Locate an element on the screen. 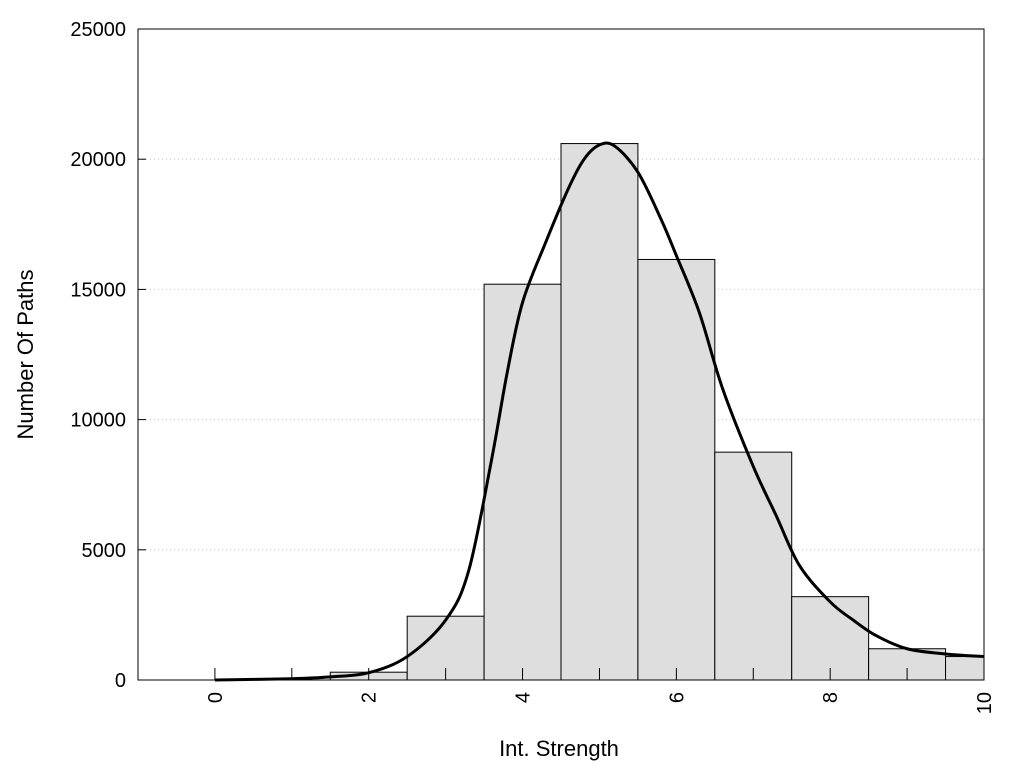 The height and width of the screenshot is (768, 1024). y-tick-label: 25000 is located at coordinates (98, 30).